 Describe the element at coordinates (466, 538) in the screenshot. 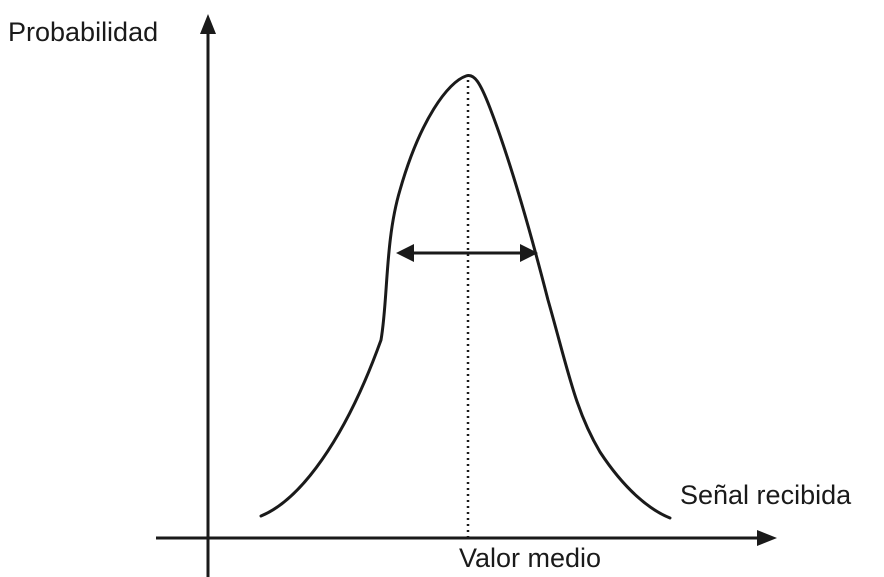

I see `x-axis` at that location.